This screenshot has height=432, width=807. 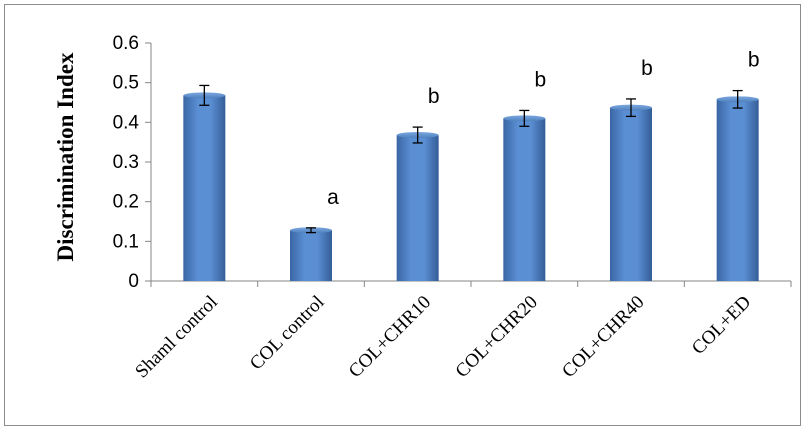 What do you see at coordinates (721, 325) in the screenshot?
I see `category-label: COL+ED` at bounding box center [721, 325].